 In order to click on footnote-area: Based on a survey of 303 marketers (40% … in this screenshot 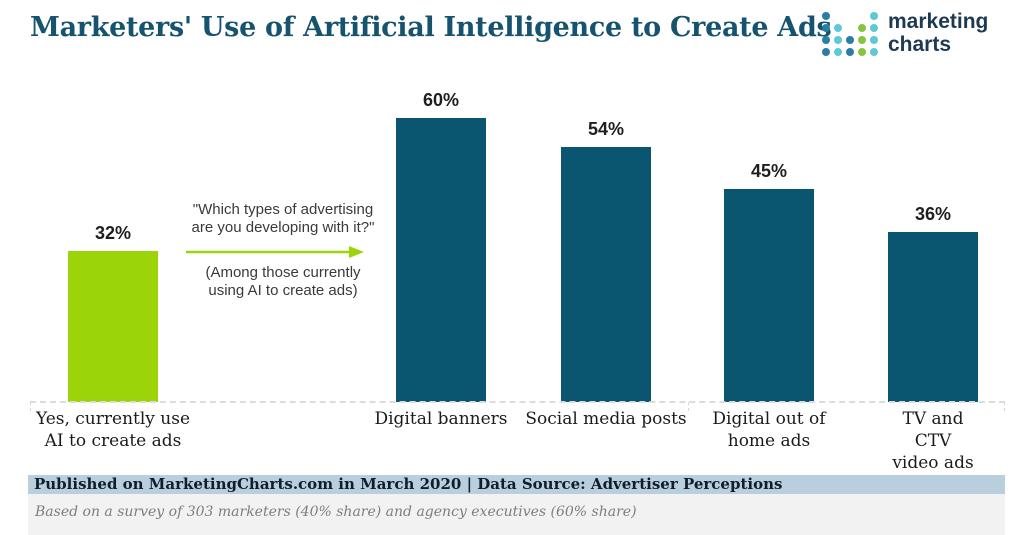, I will do `click(516, 514)`.